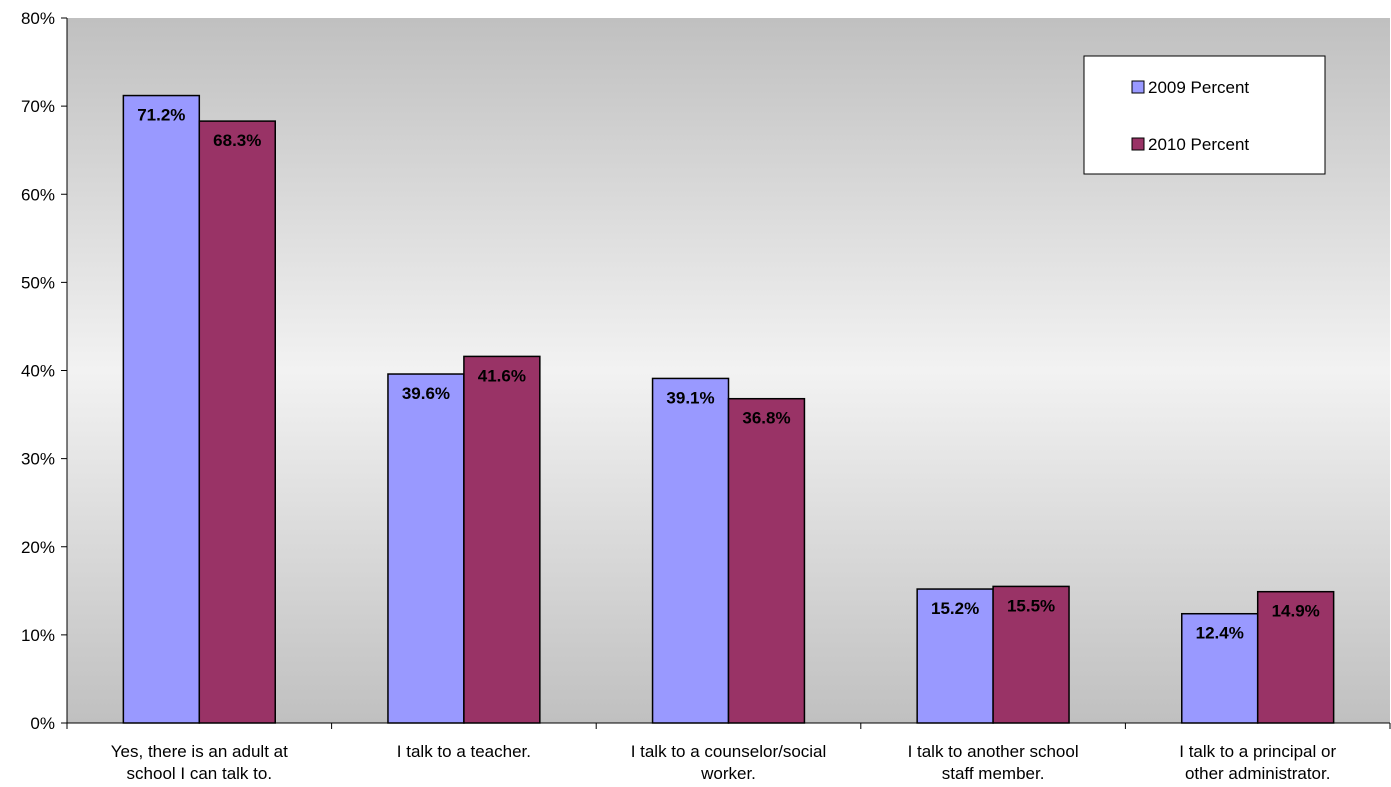  I want to click on category-label-line: staff member., so click(993, 773).